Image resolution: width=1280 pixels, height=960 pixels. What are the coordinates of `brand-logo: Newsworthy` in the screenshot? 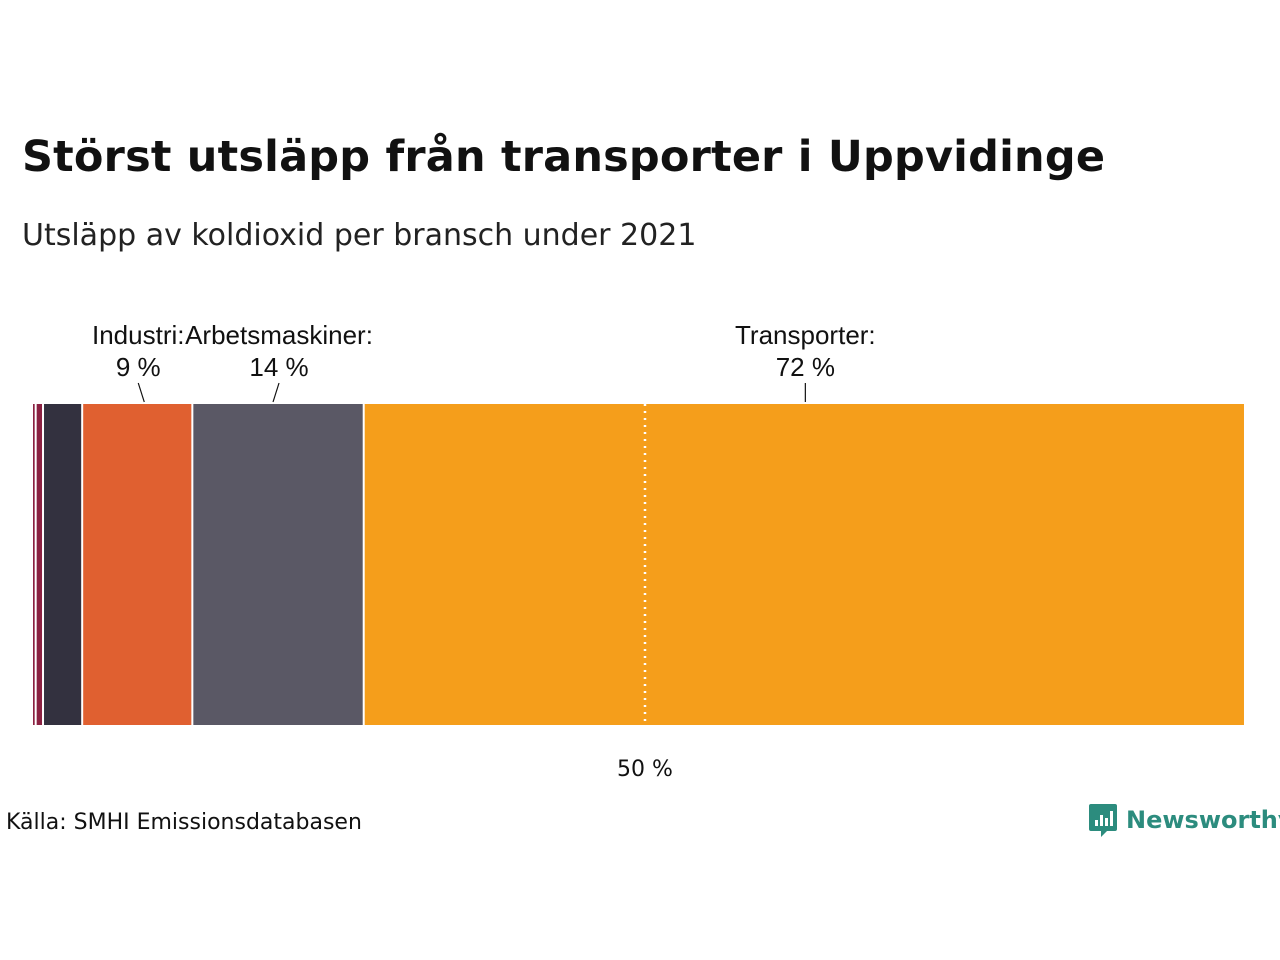 It's located at (1184, 820).